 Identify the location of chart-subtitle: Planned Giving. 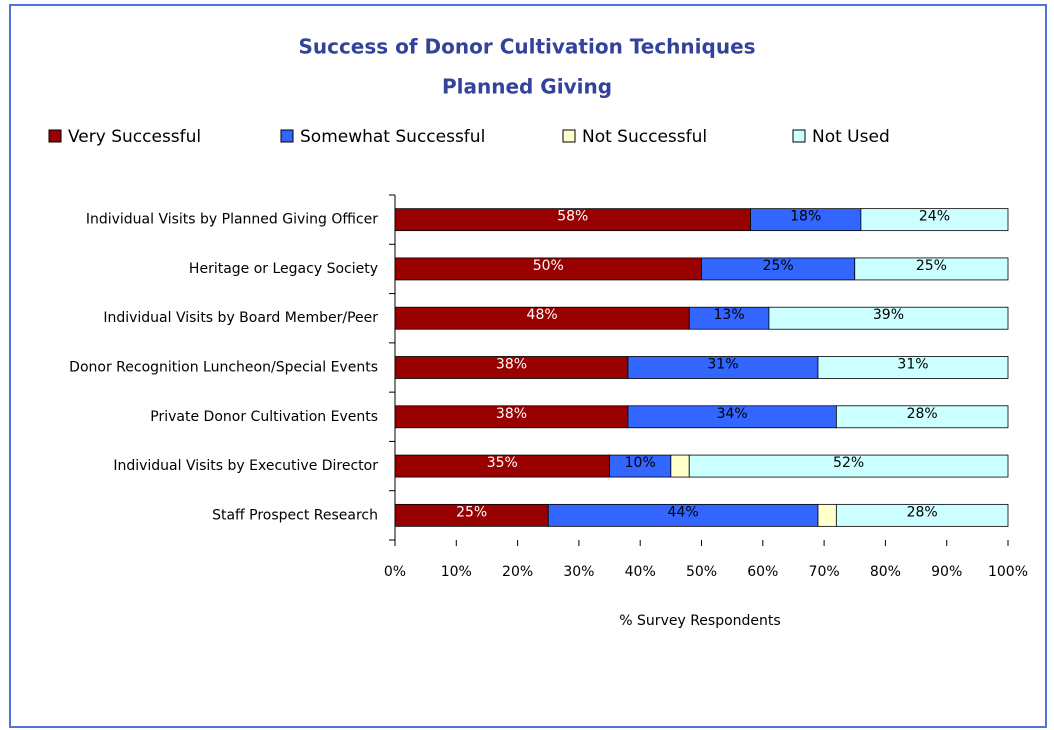
(527, 87).